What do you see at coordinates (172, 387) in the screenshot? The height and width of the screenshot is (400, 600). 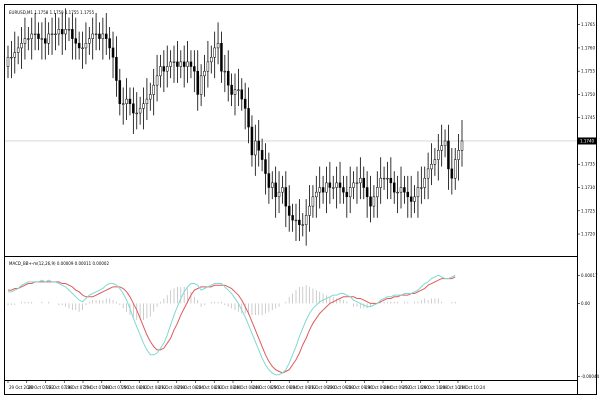 I see `time-tick-label: 29 Oct 08:18` at bounding box center [172, 387].